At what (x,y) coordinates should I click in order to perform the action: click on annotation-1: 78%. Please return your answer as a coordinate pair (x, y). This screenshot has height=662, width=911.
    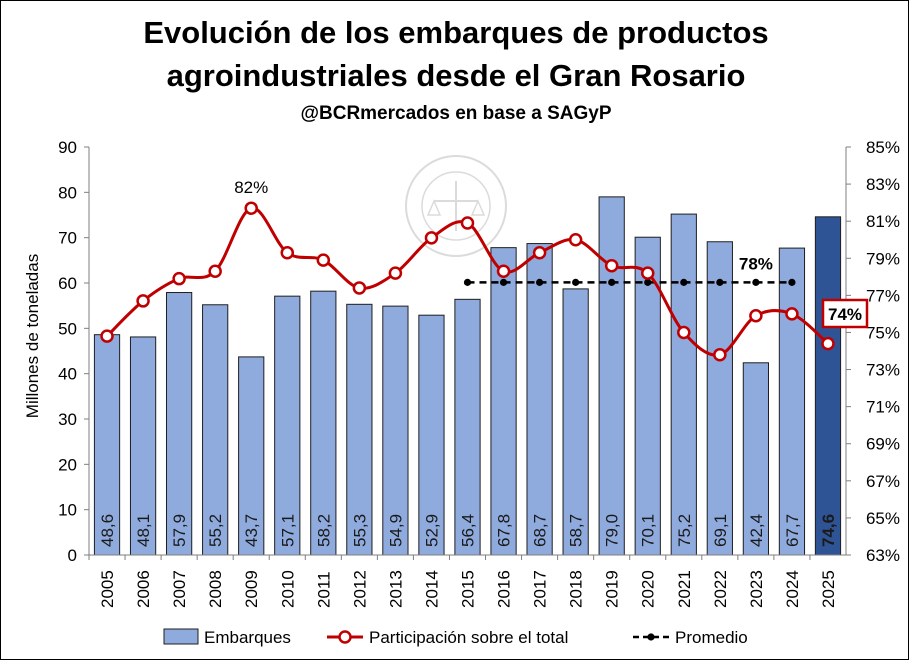
    Looking at the image, I should click on (756, 263).